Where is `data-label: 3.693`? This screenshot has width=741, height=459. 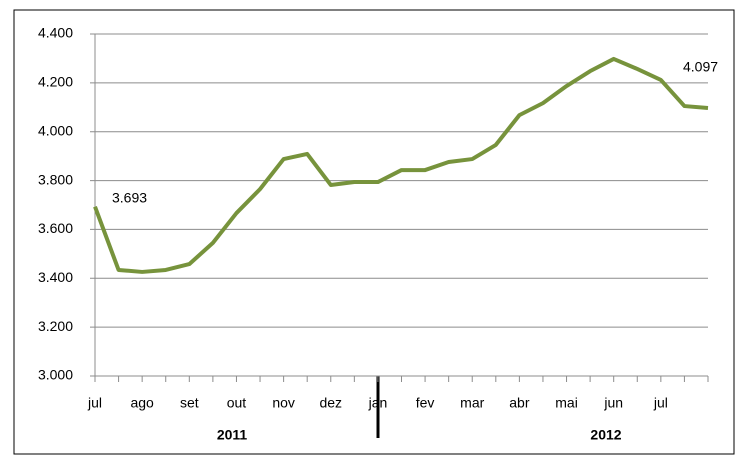 data-label: 3.693 is located at coordinates (129, 197).